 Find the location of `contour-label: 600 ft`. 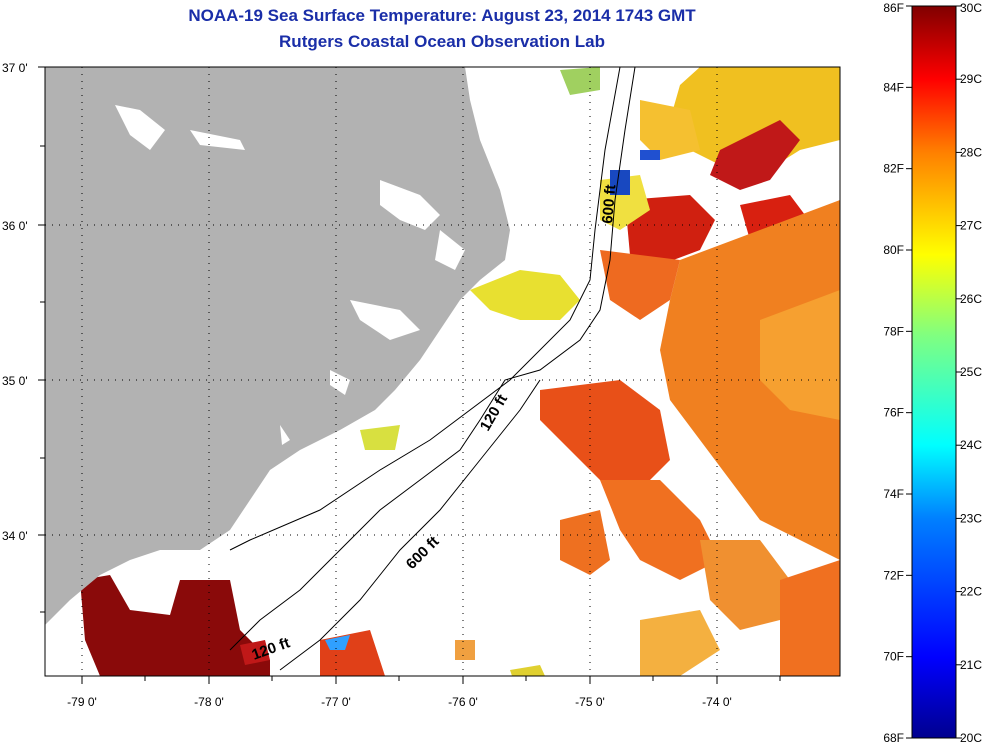

contour-label: 600 ft is located at coordinates (609, 204).